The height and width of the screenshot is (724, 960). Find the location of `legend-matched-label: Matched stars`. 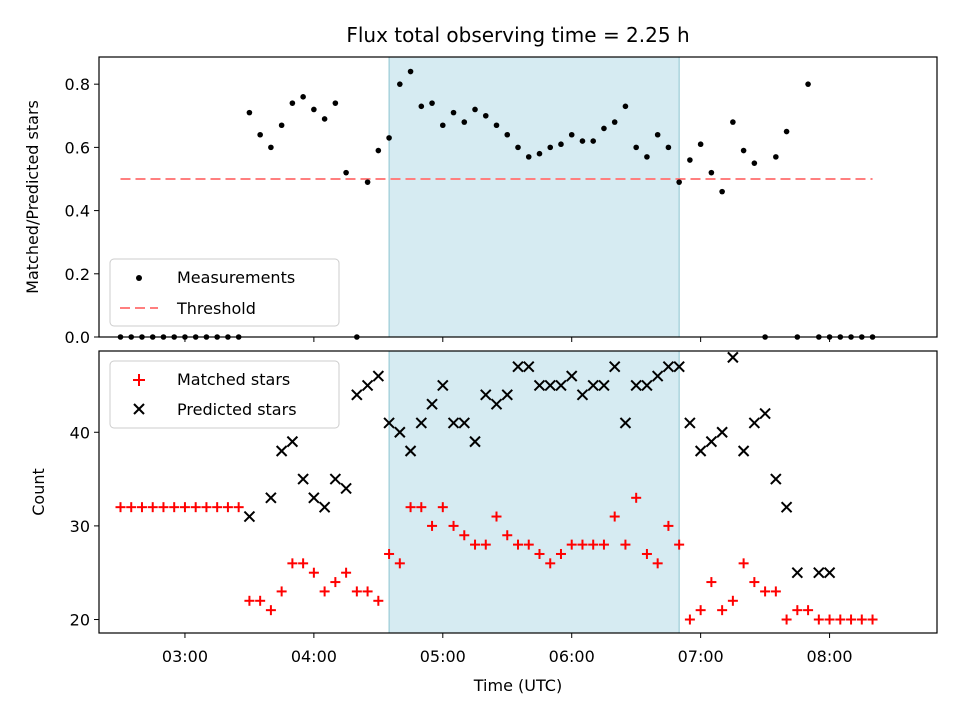

legend-matched-label: Matched stars is located at coordinates (233, 379).